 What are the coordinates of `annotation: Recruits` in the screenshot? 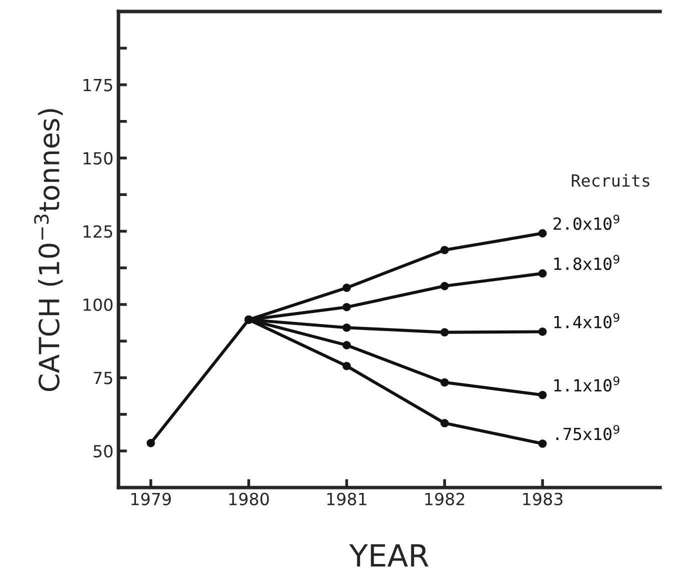 It's located at (611, 180).